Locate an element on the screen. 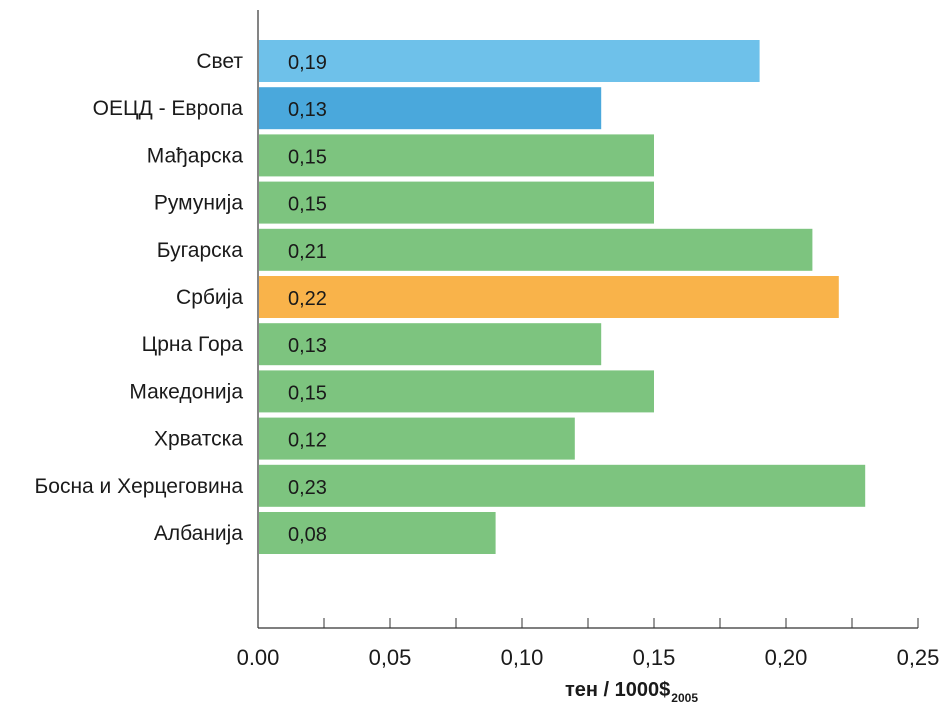 This screenshot has width=942, height=706. category-label: Румунија is located at coordinates (198, 203).